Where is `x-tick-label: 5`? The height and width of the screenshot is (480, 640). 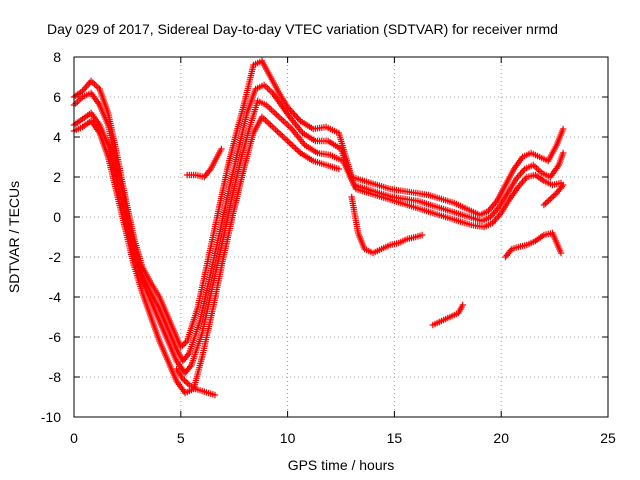 x-tick-label: 5 is located at coordinates (181, 438).